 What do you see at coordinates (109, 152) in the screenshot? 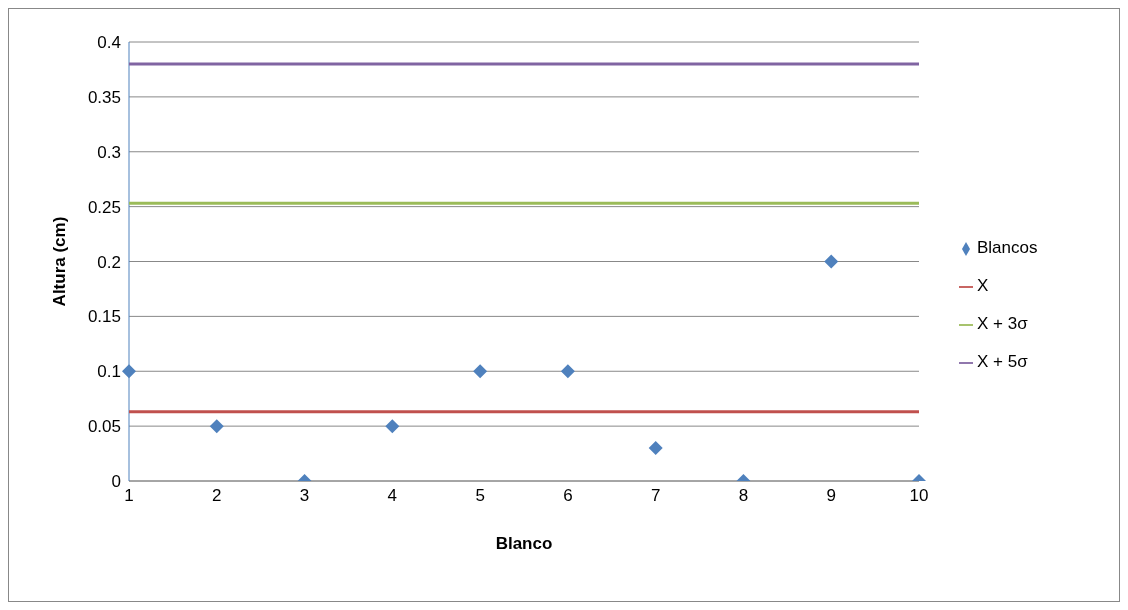
I see `y-tick-label: 0.3` at bounding box center [109, 152].